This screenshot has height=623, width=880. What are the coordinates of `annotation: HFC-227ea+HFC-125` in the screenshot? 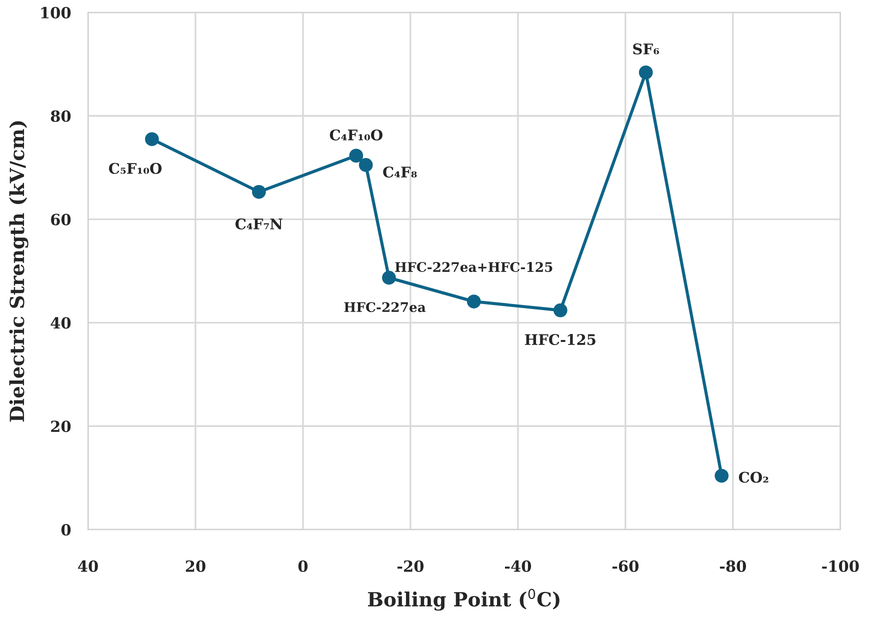 It's located at (473, 267).